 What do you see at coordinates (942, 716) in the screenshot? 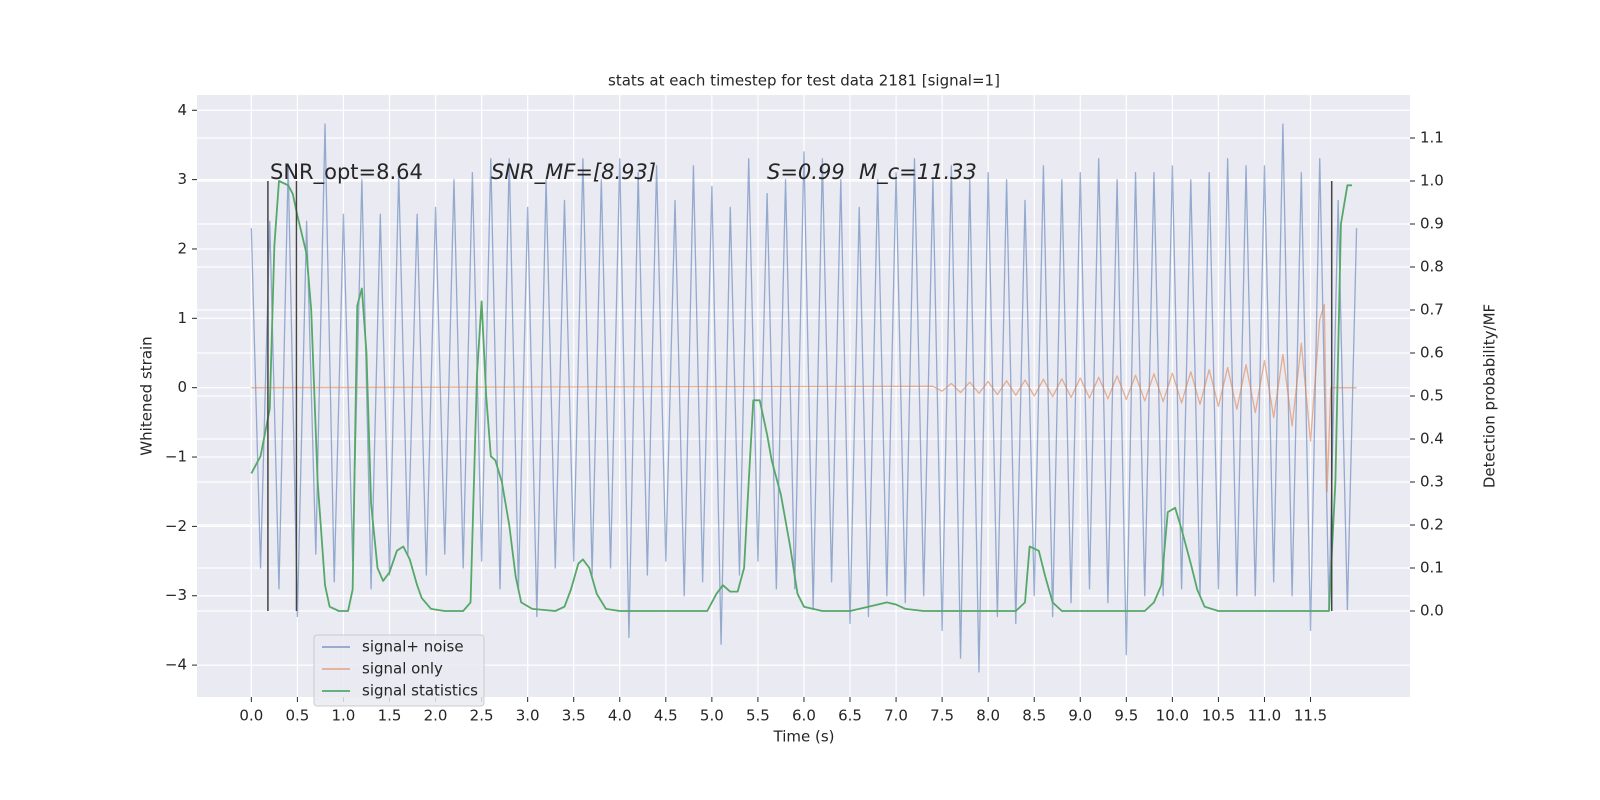
I see `x-tick-label: 7.5` at bounding box center [942, 716].